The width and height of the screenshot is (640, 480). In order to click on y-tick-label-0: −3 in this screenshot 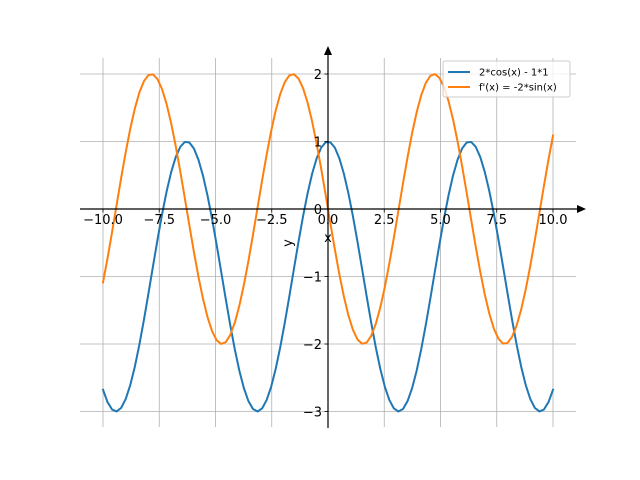, I will do `click(312, 413)`.